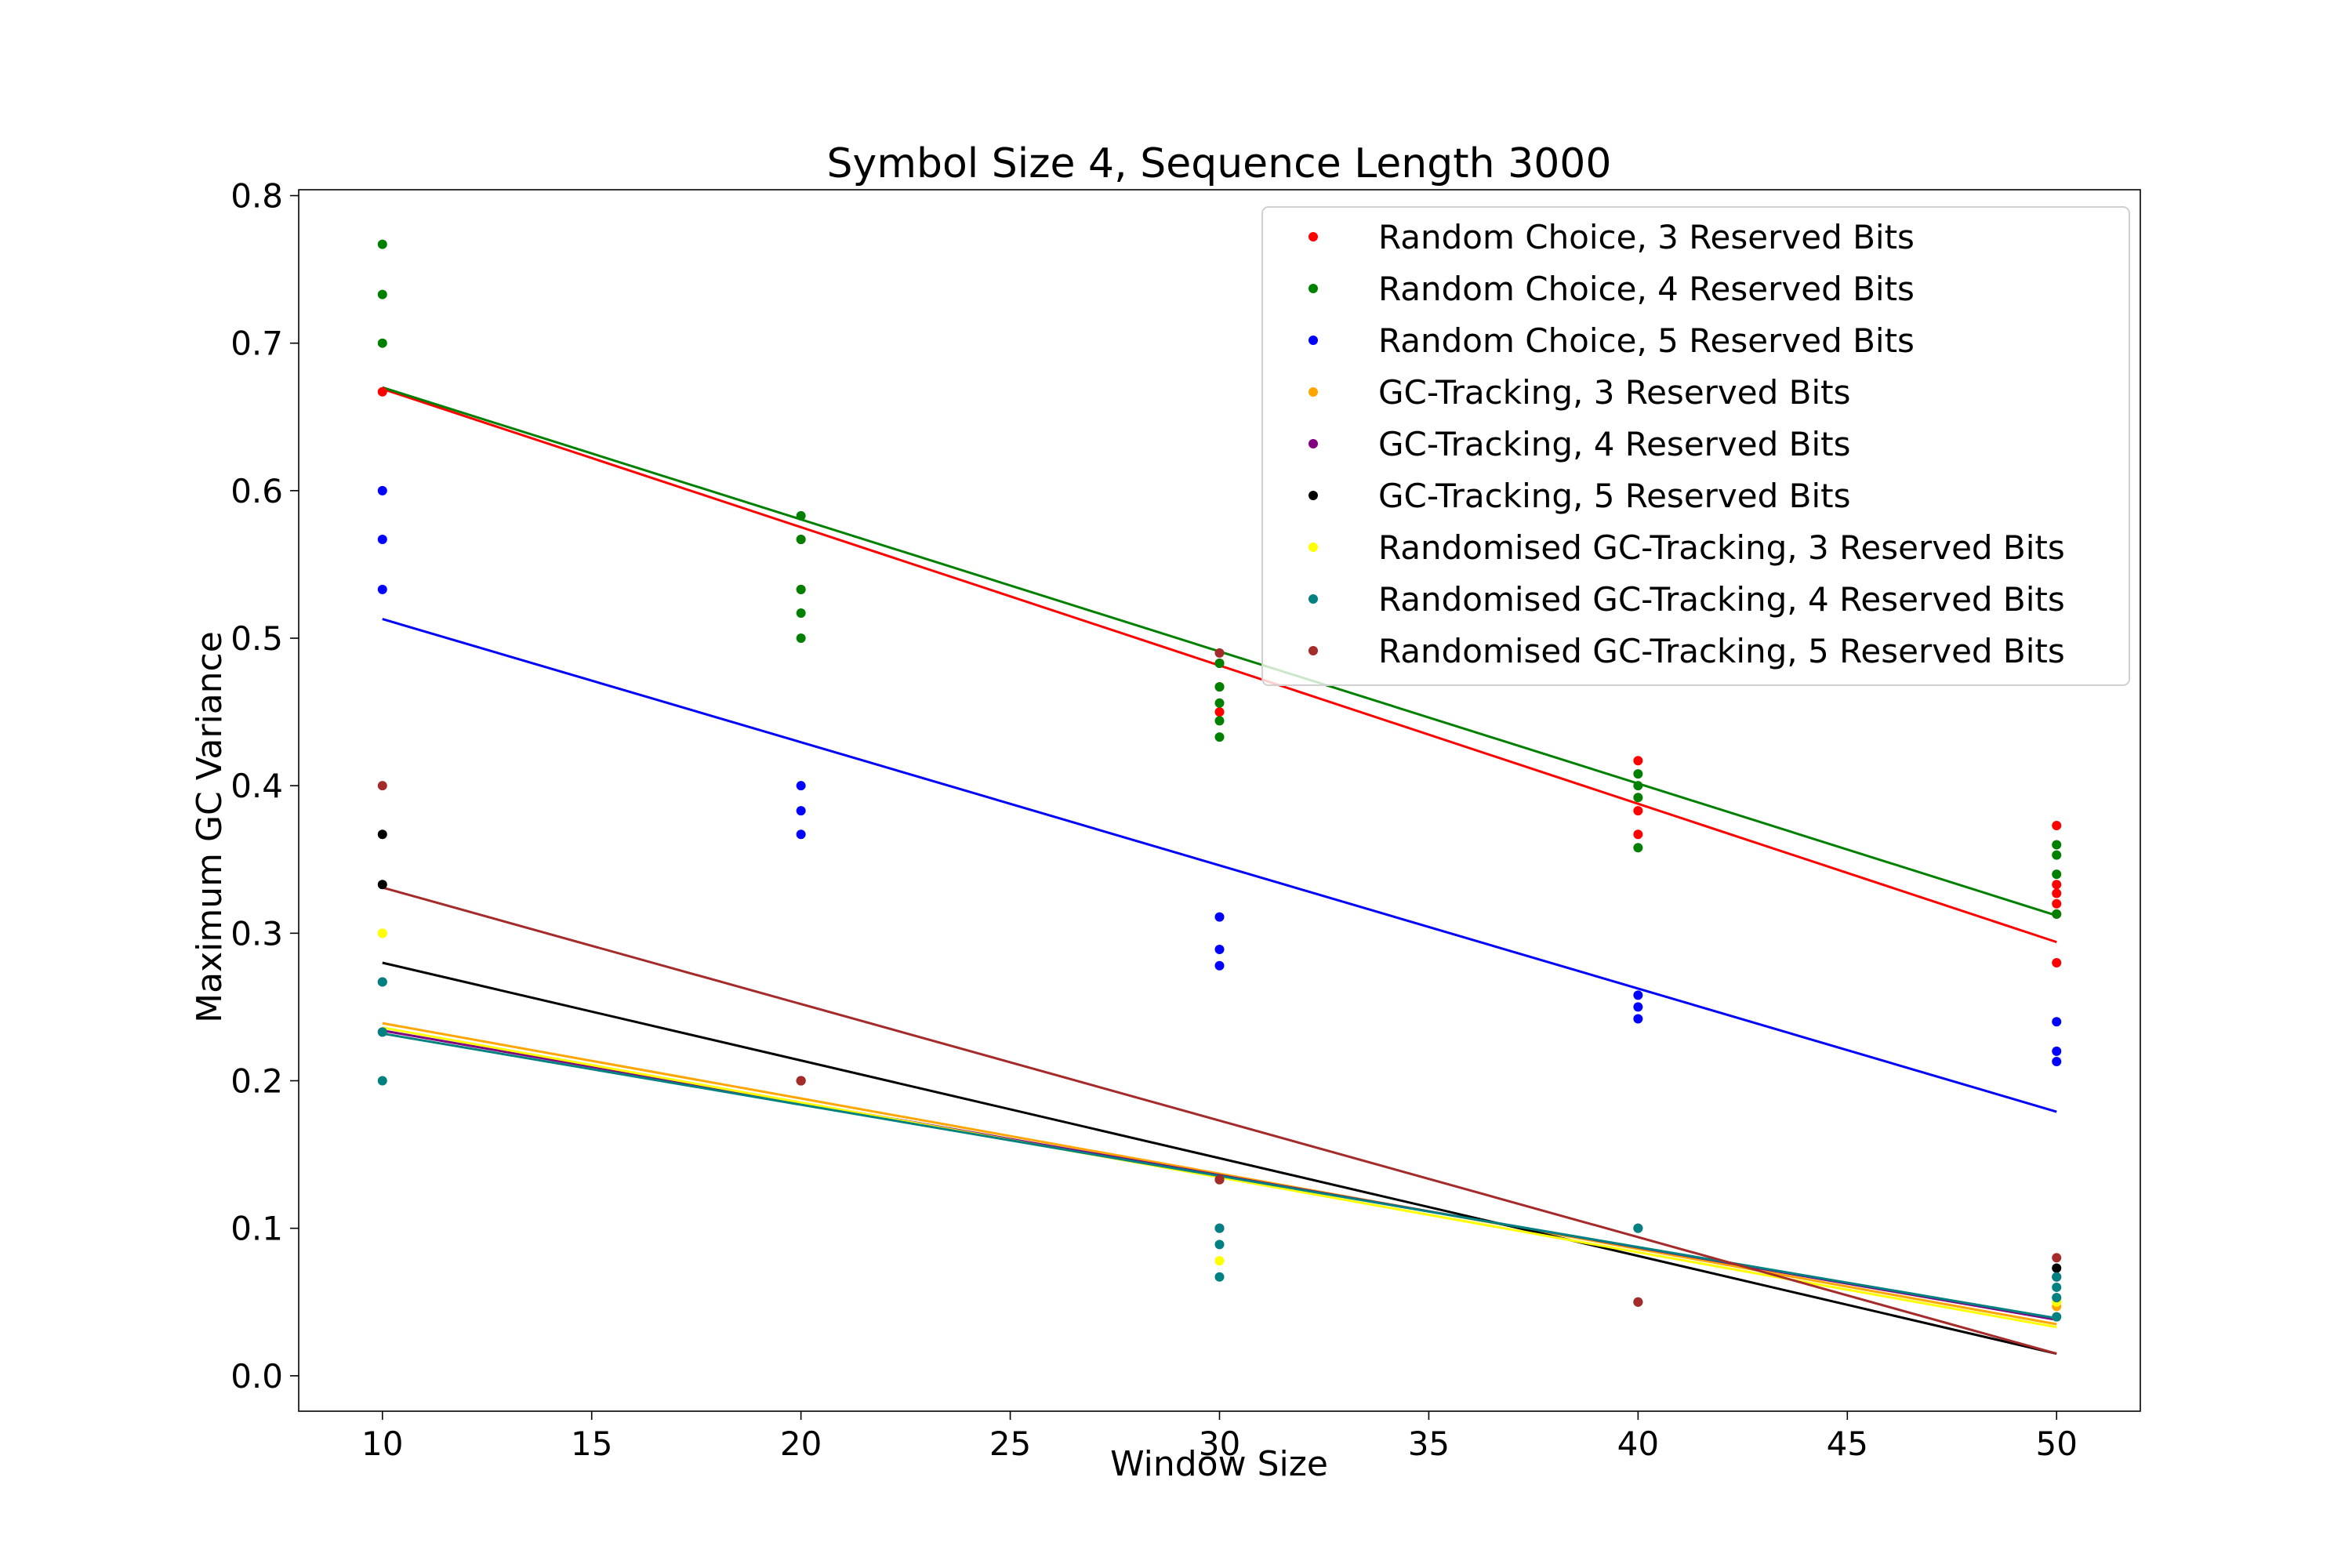  Describe the element at coordinates (256, 638) in the screenshot. I see `y-tick-label-6: 0.5` at that location.